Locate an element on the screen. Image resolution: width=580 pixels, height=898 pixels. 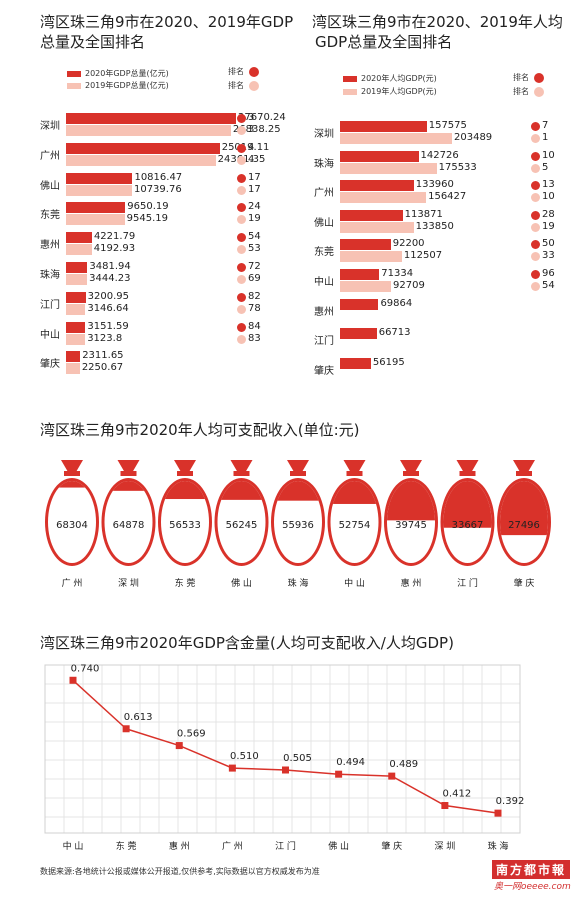
rank-2020: 24 is located at coordinates (254, 207).